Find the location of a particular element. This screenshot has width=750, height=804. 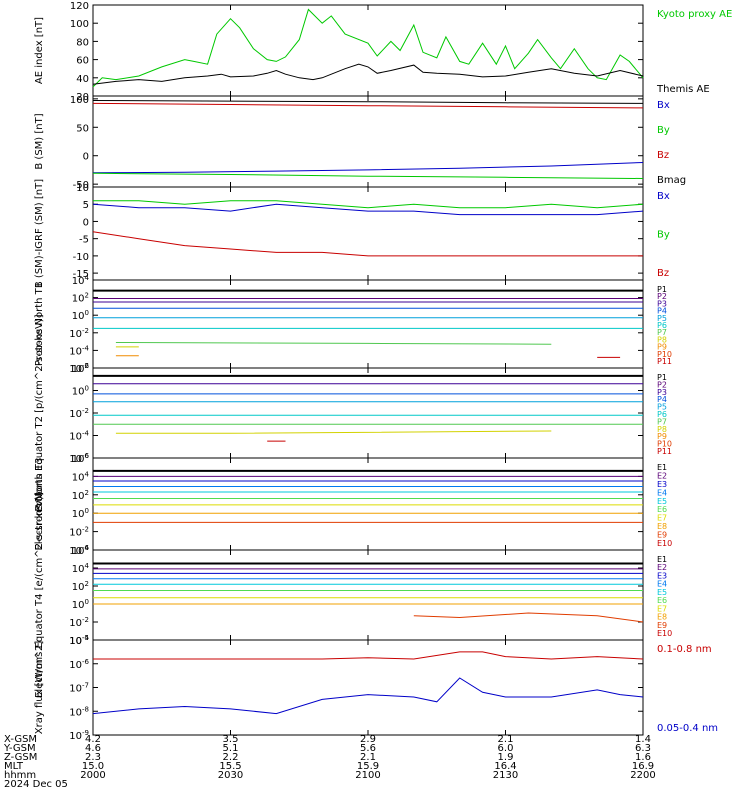

legend-entry: By is located at coordinates (663, 130).